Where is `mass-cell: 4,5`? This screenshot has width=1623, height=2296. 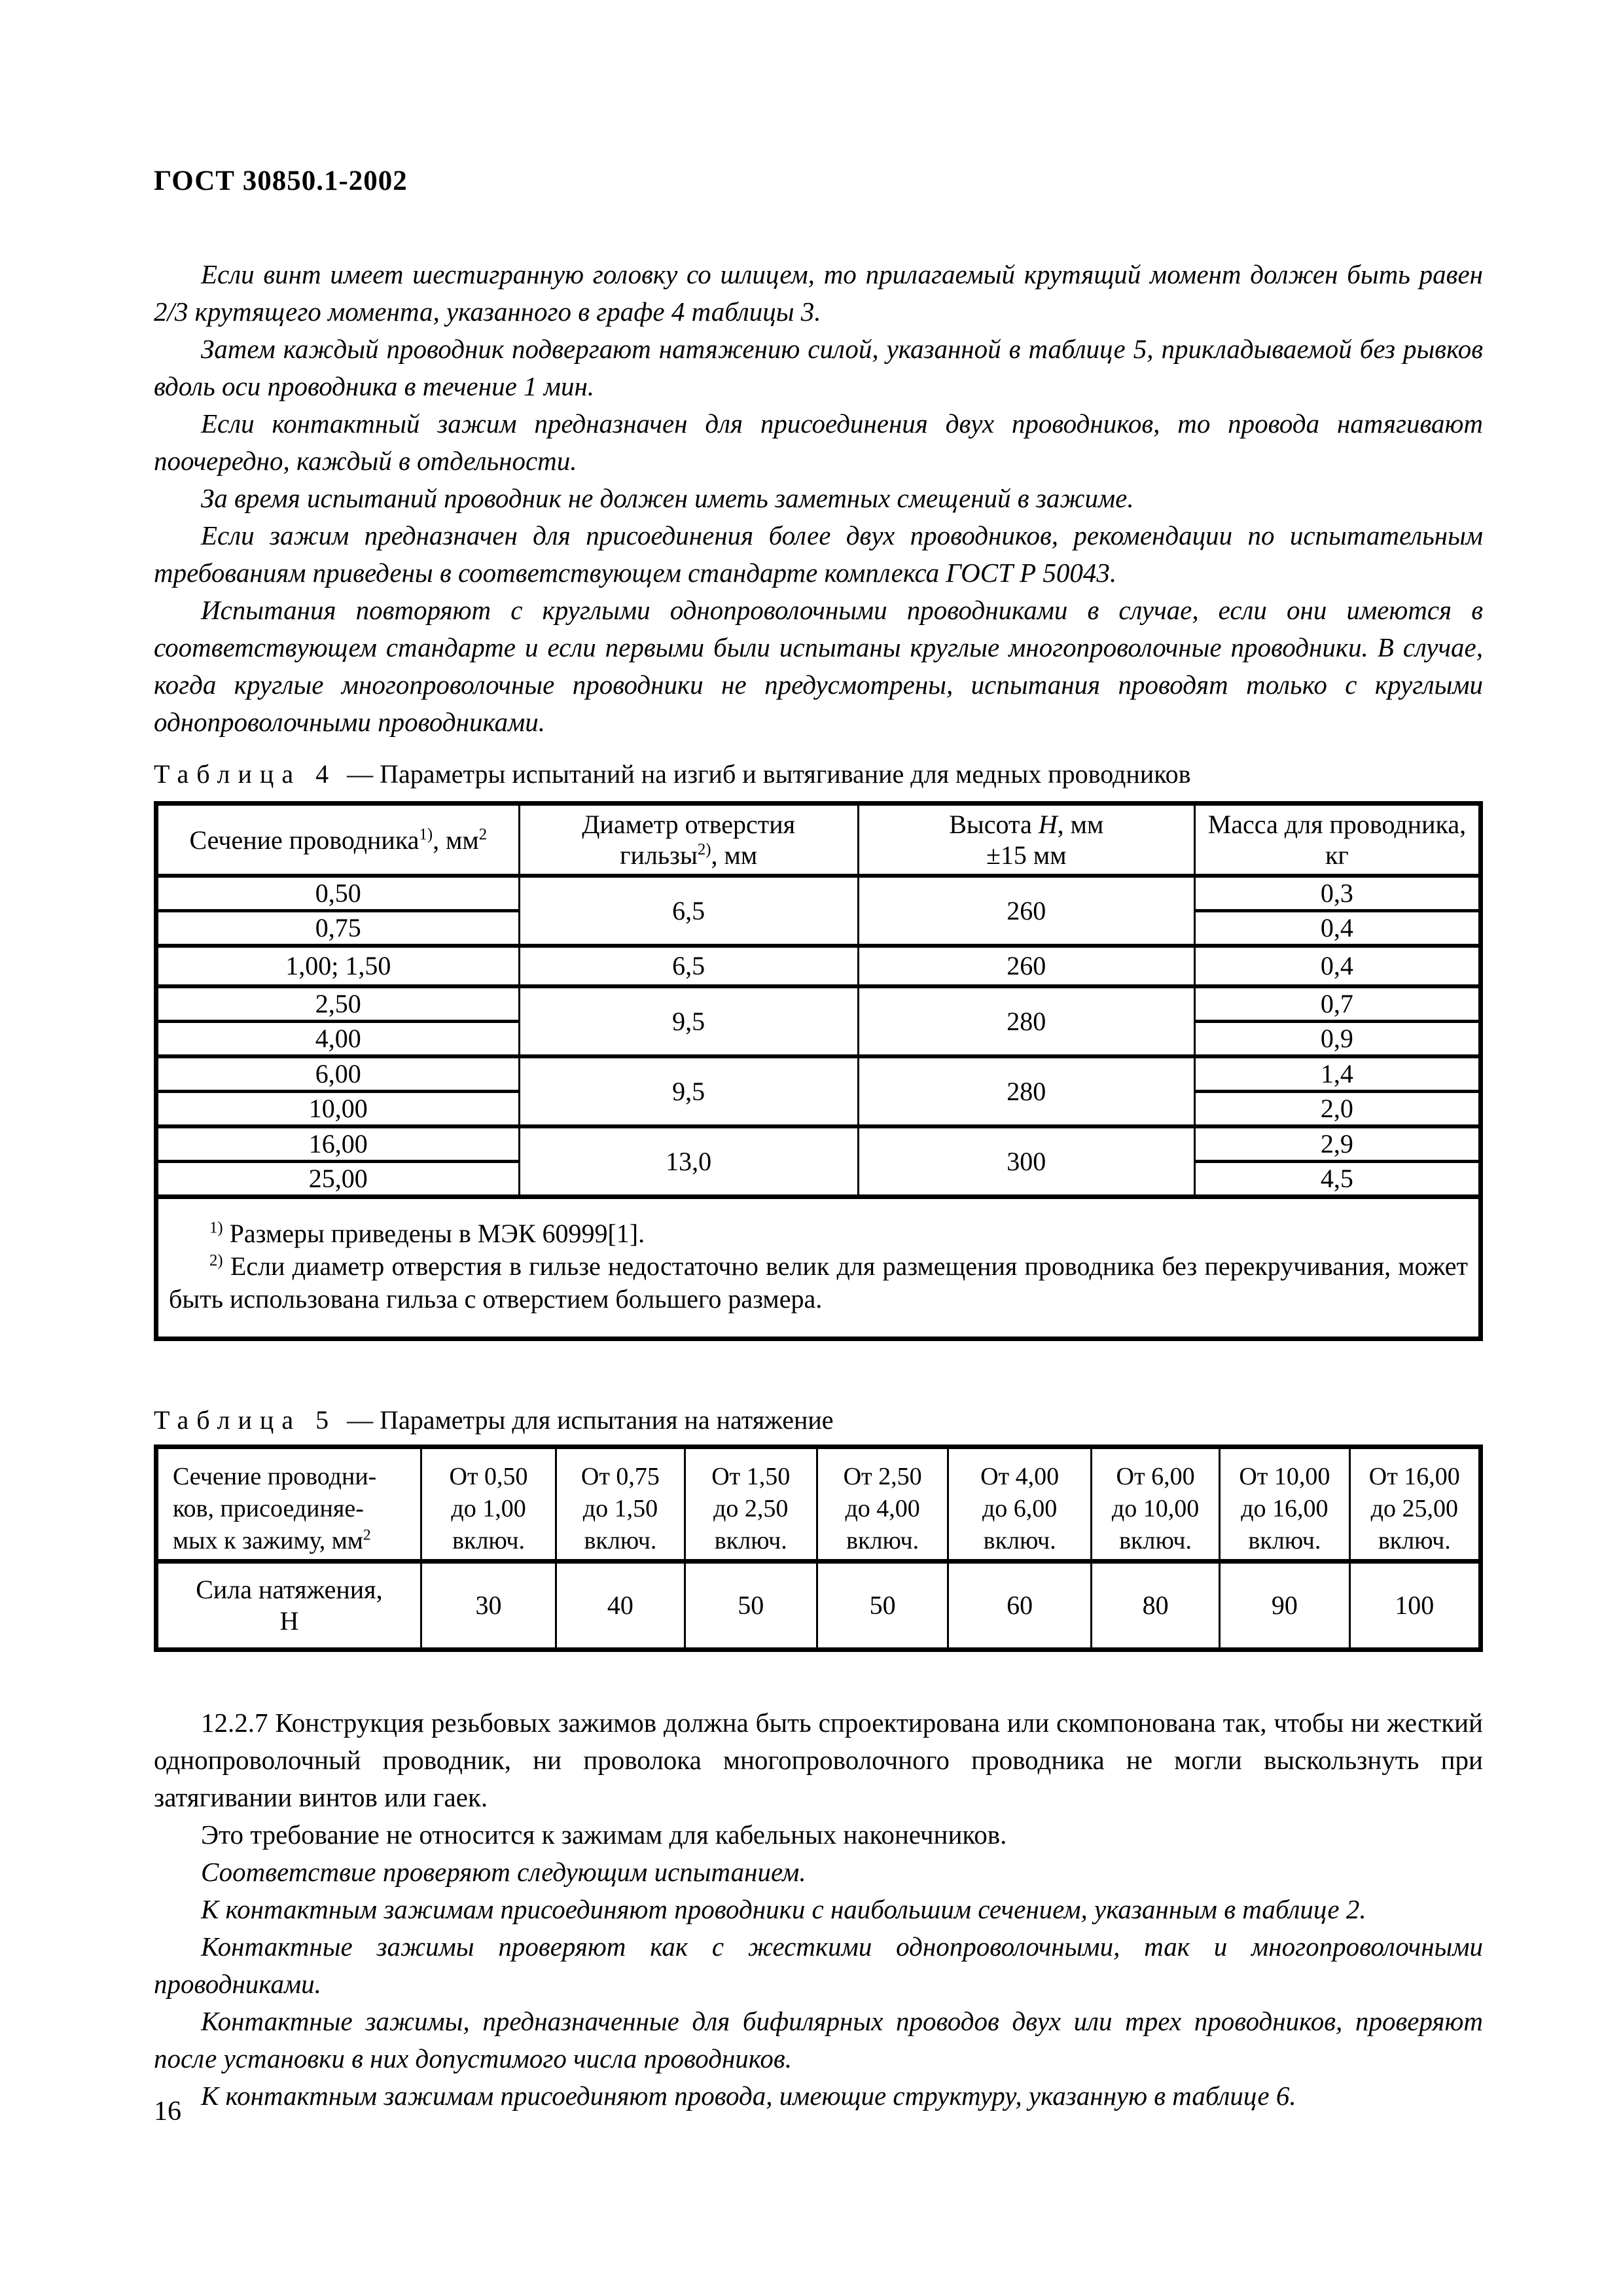 mass-cell: 4,5 is located at coordinates (1337, 1178).